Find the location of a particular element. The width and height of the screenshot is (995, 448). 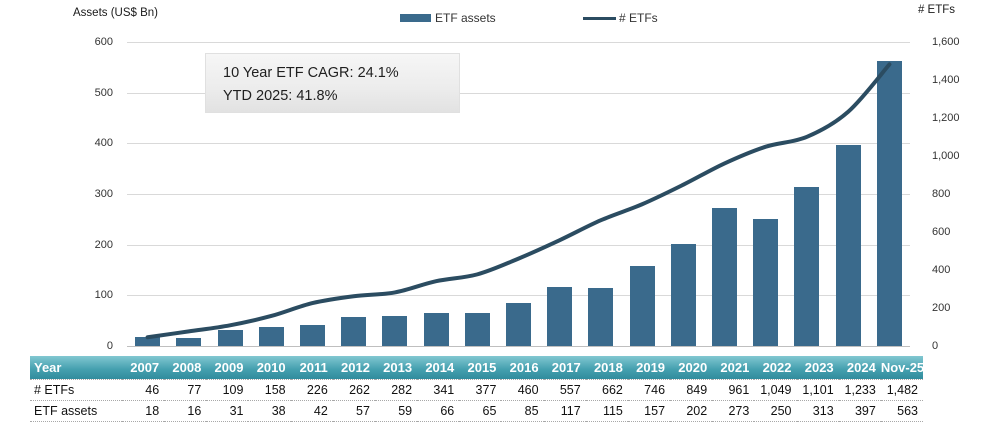

bar-2018 is located at coordinates (601, 316).